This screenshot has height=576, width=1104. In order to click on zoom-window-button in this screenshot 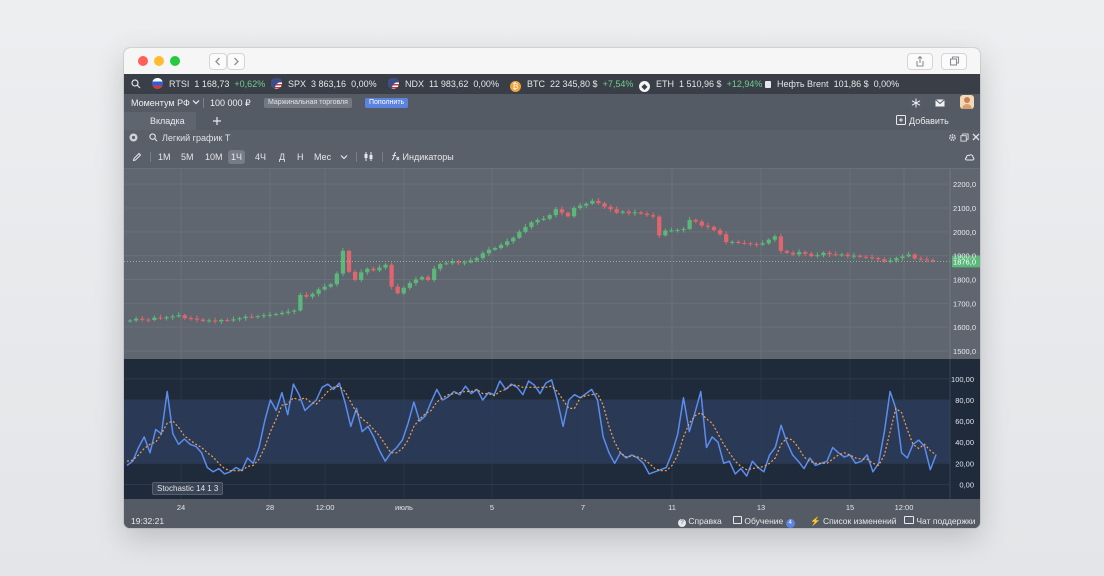, I will do `click(175, 61)`.